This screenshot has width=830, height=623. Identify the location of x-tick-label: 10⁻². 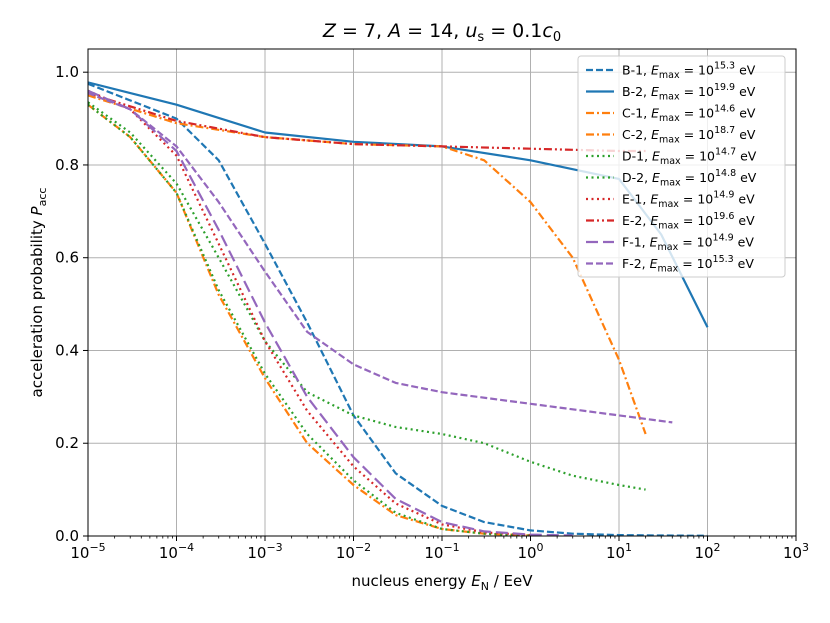
(353, 551).